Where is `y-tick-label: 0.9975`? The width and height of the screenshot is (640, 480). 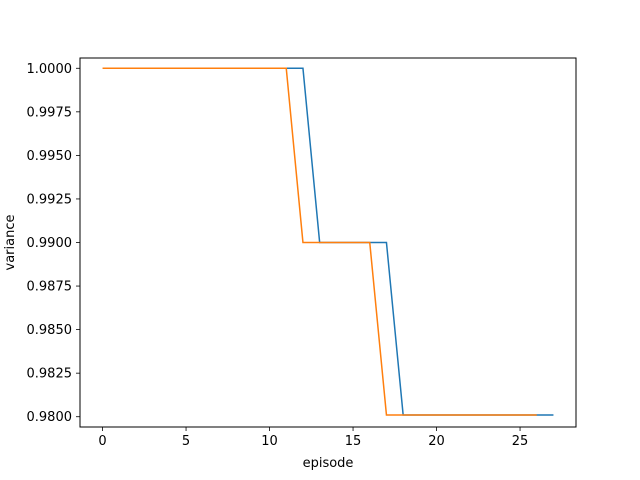
y-tick-label: 0.9975 is located at coordinates (50, 112).